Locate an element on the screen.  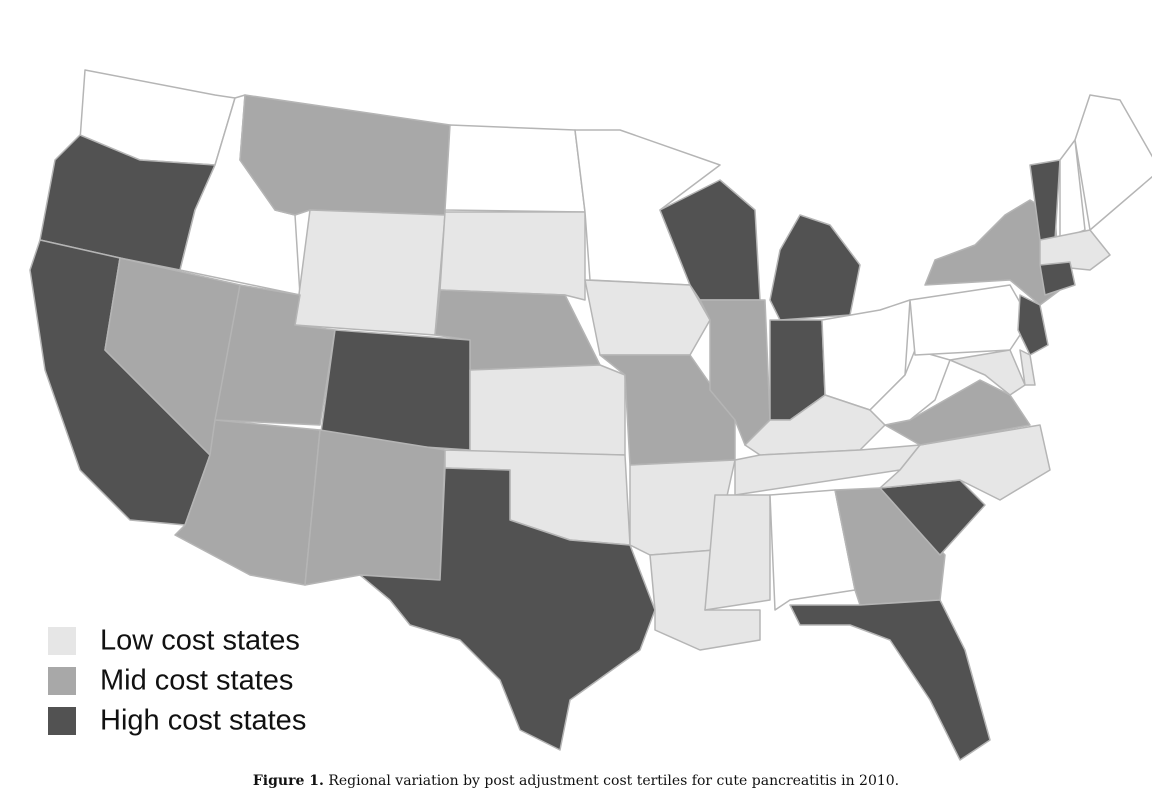
caption-label: Figure 1. is located at coordinates (288, 781).